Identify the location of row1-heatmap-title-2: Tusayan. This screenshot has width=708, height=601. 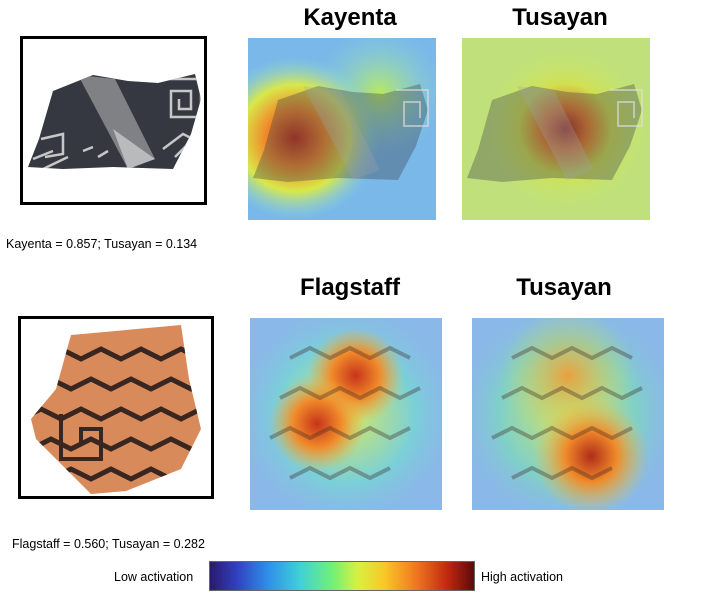
(560, 17).